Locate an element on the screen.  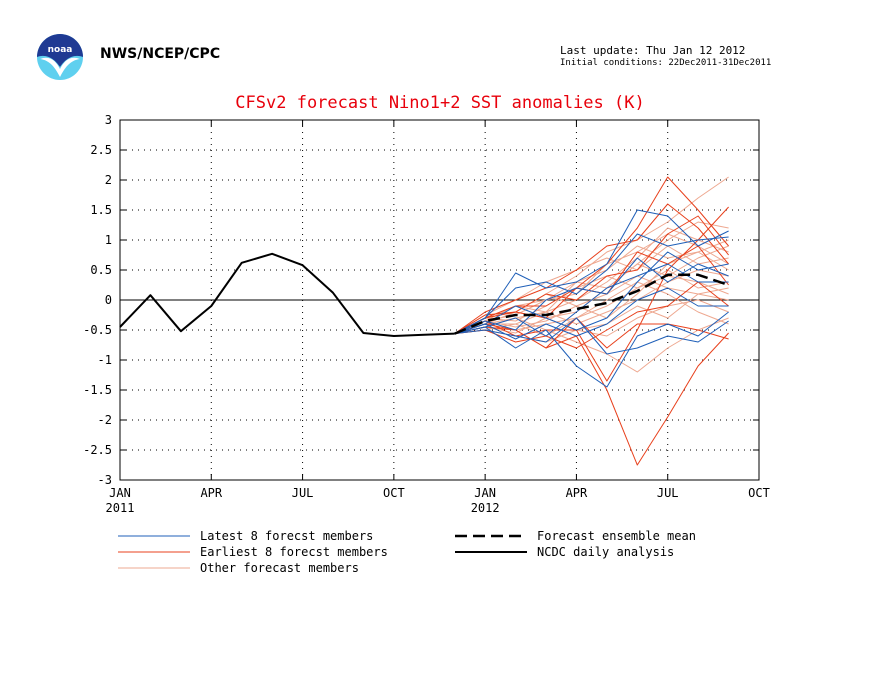
latest-forecast-members is located at coordinates (591, 298).